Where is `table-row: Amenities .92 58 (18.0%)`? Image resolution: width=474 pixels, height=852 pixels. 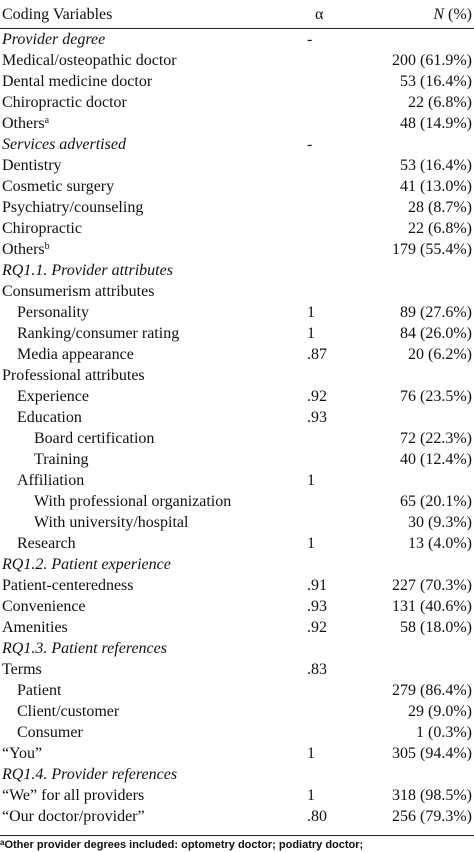
table-row: Amenities .92 58 (18.0%) is located at coordinates (237, 627).